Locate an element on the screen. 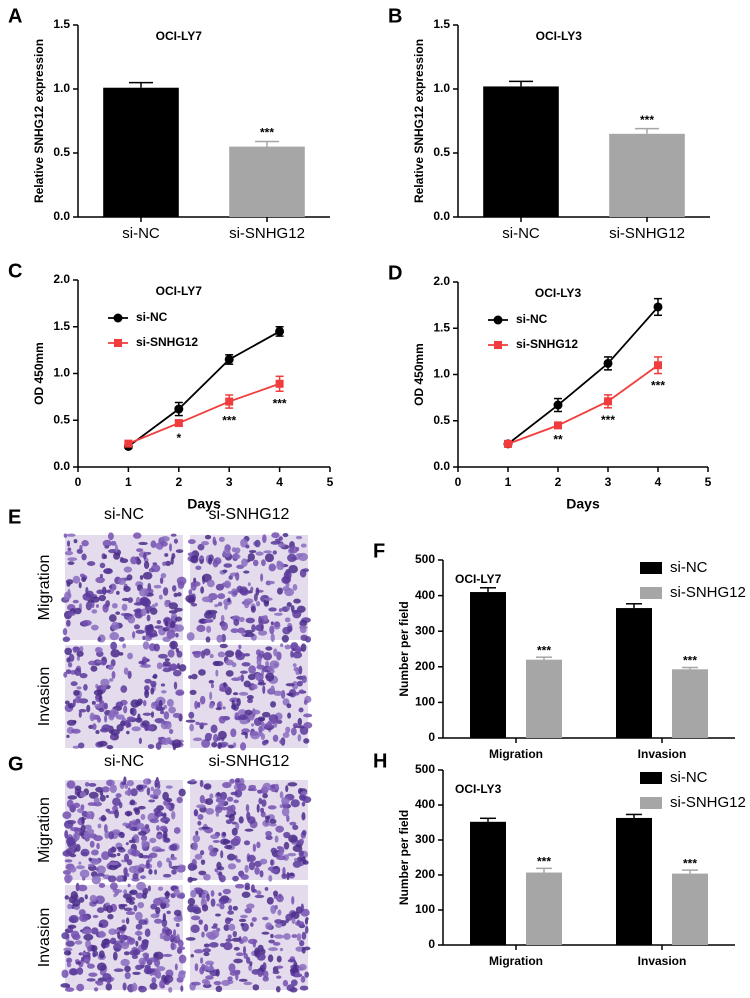  panel-letter: H is located at coordinates (380, 761).